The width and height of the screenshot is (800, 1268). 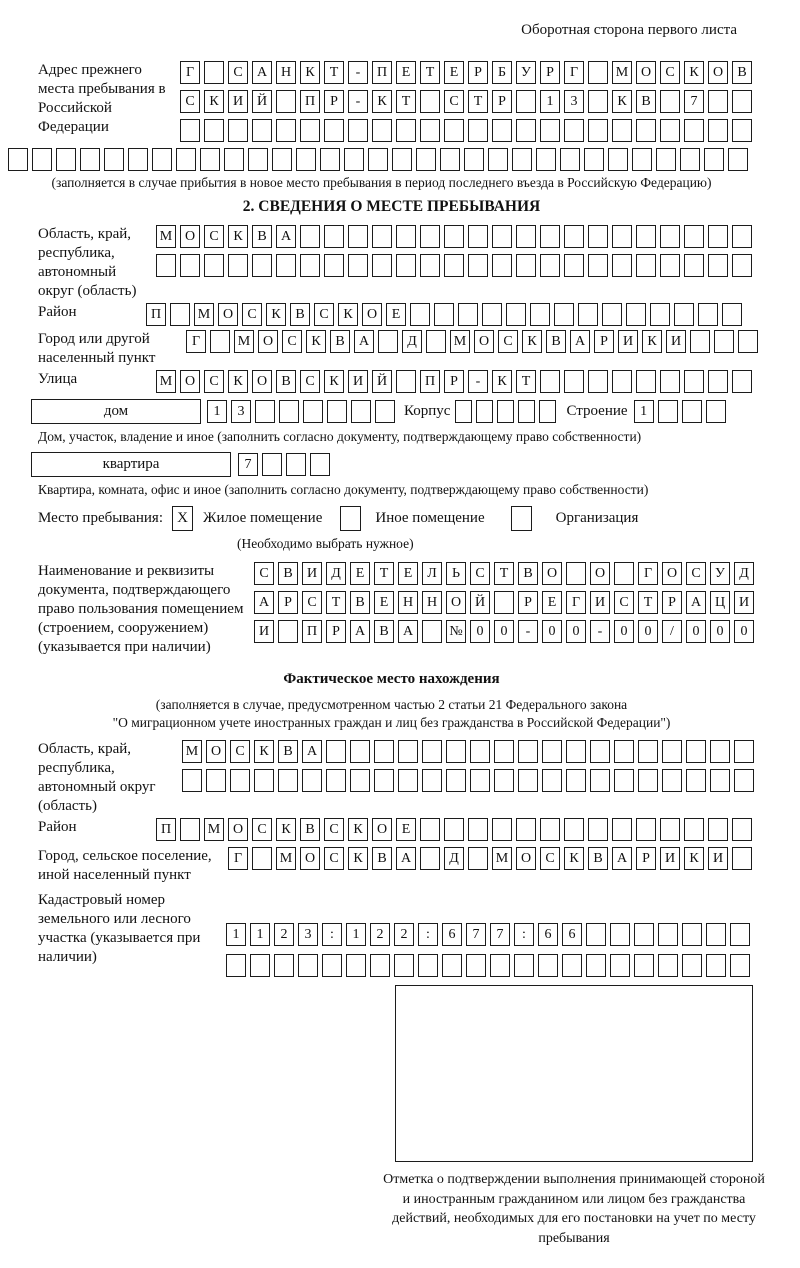 What do you see at coordinates (502, 72) in the screenshot?
I see `char-cell: Б` at bounding box center [502, 72].